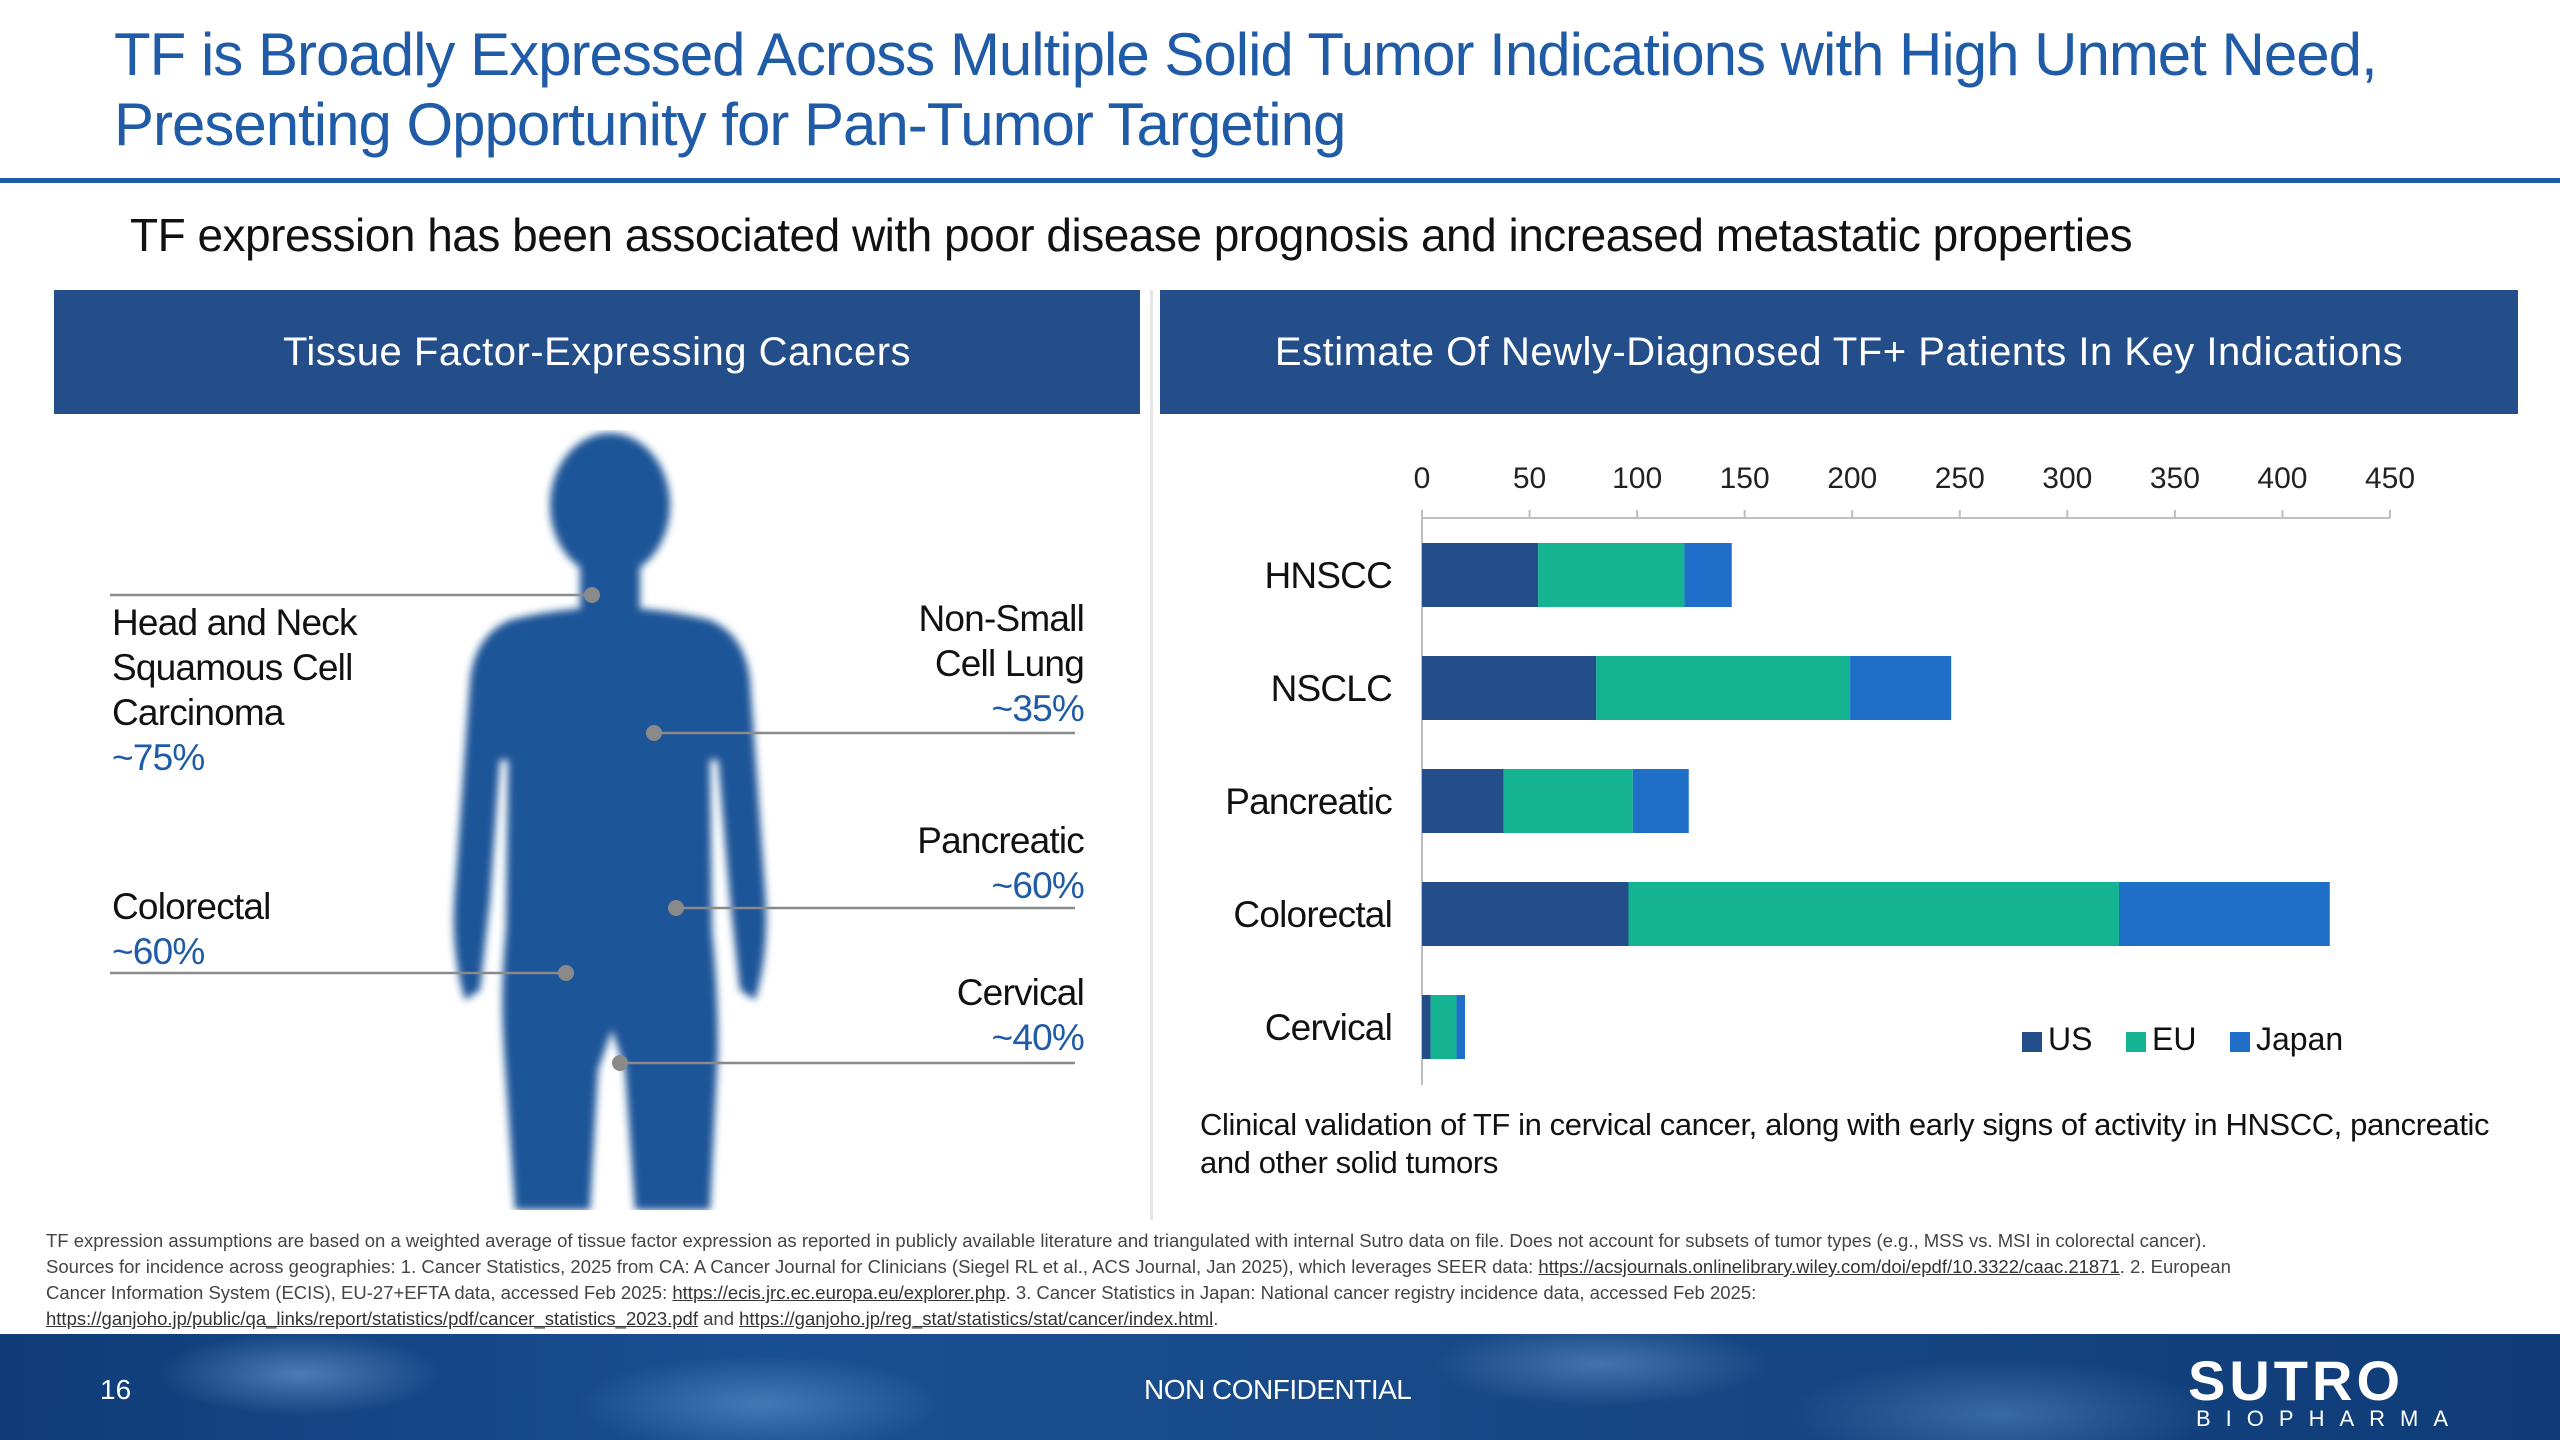  Describe the element at coordinates (1328, 1027) in the screenshot. I see `y-category-label: Cervical` at that location.